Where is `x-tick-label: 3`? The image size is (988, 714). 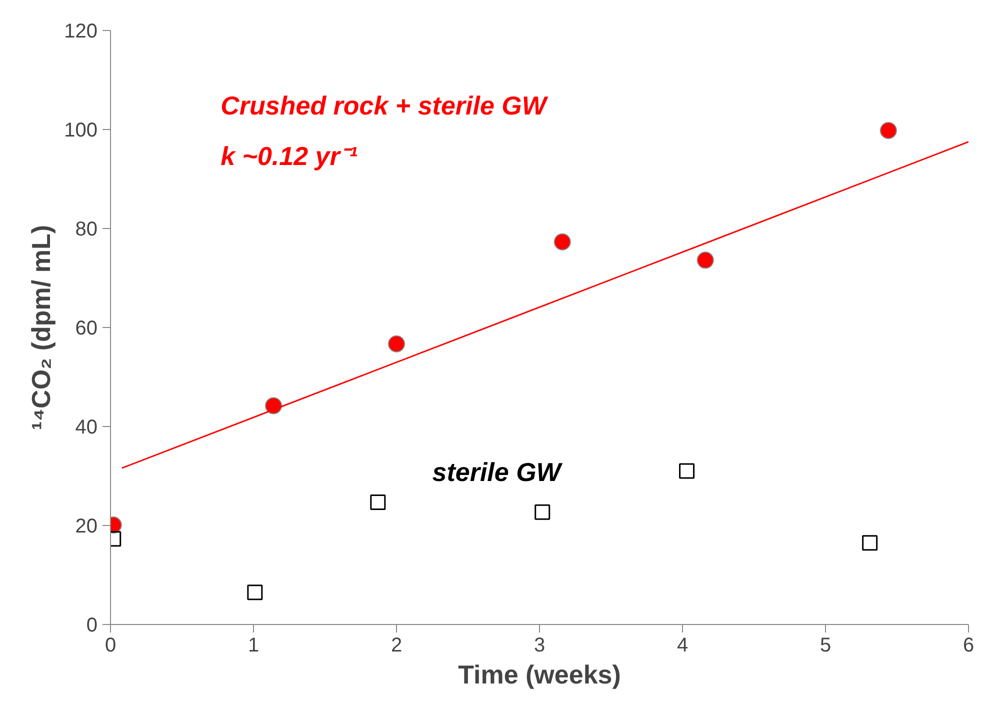 x-tick-label: 3 is located at coordinates (540, 645).